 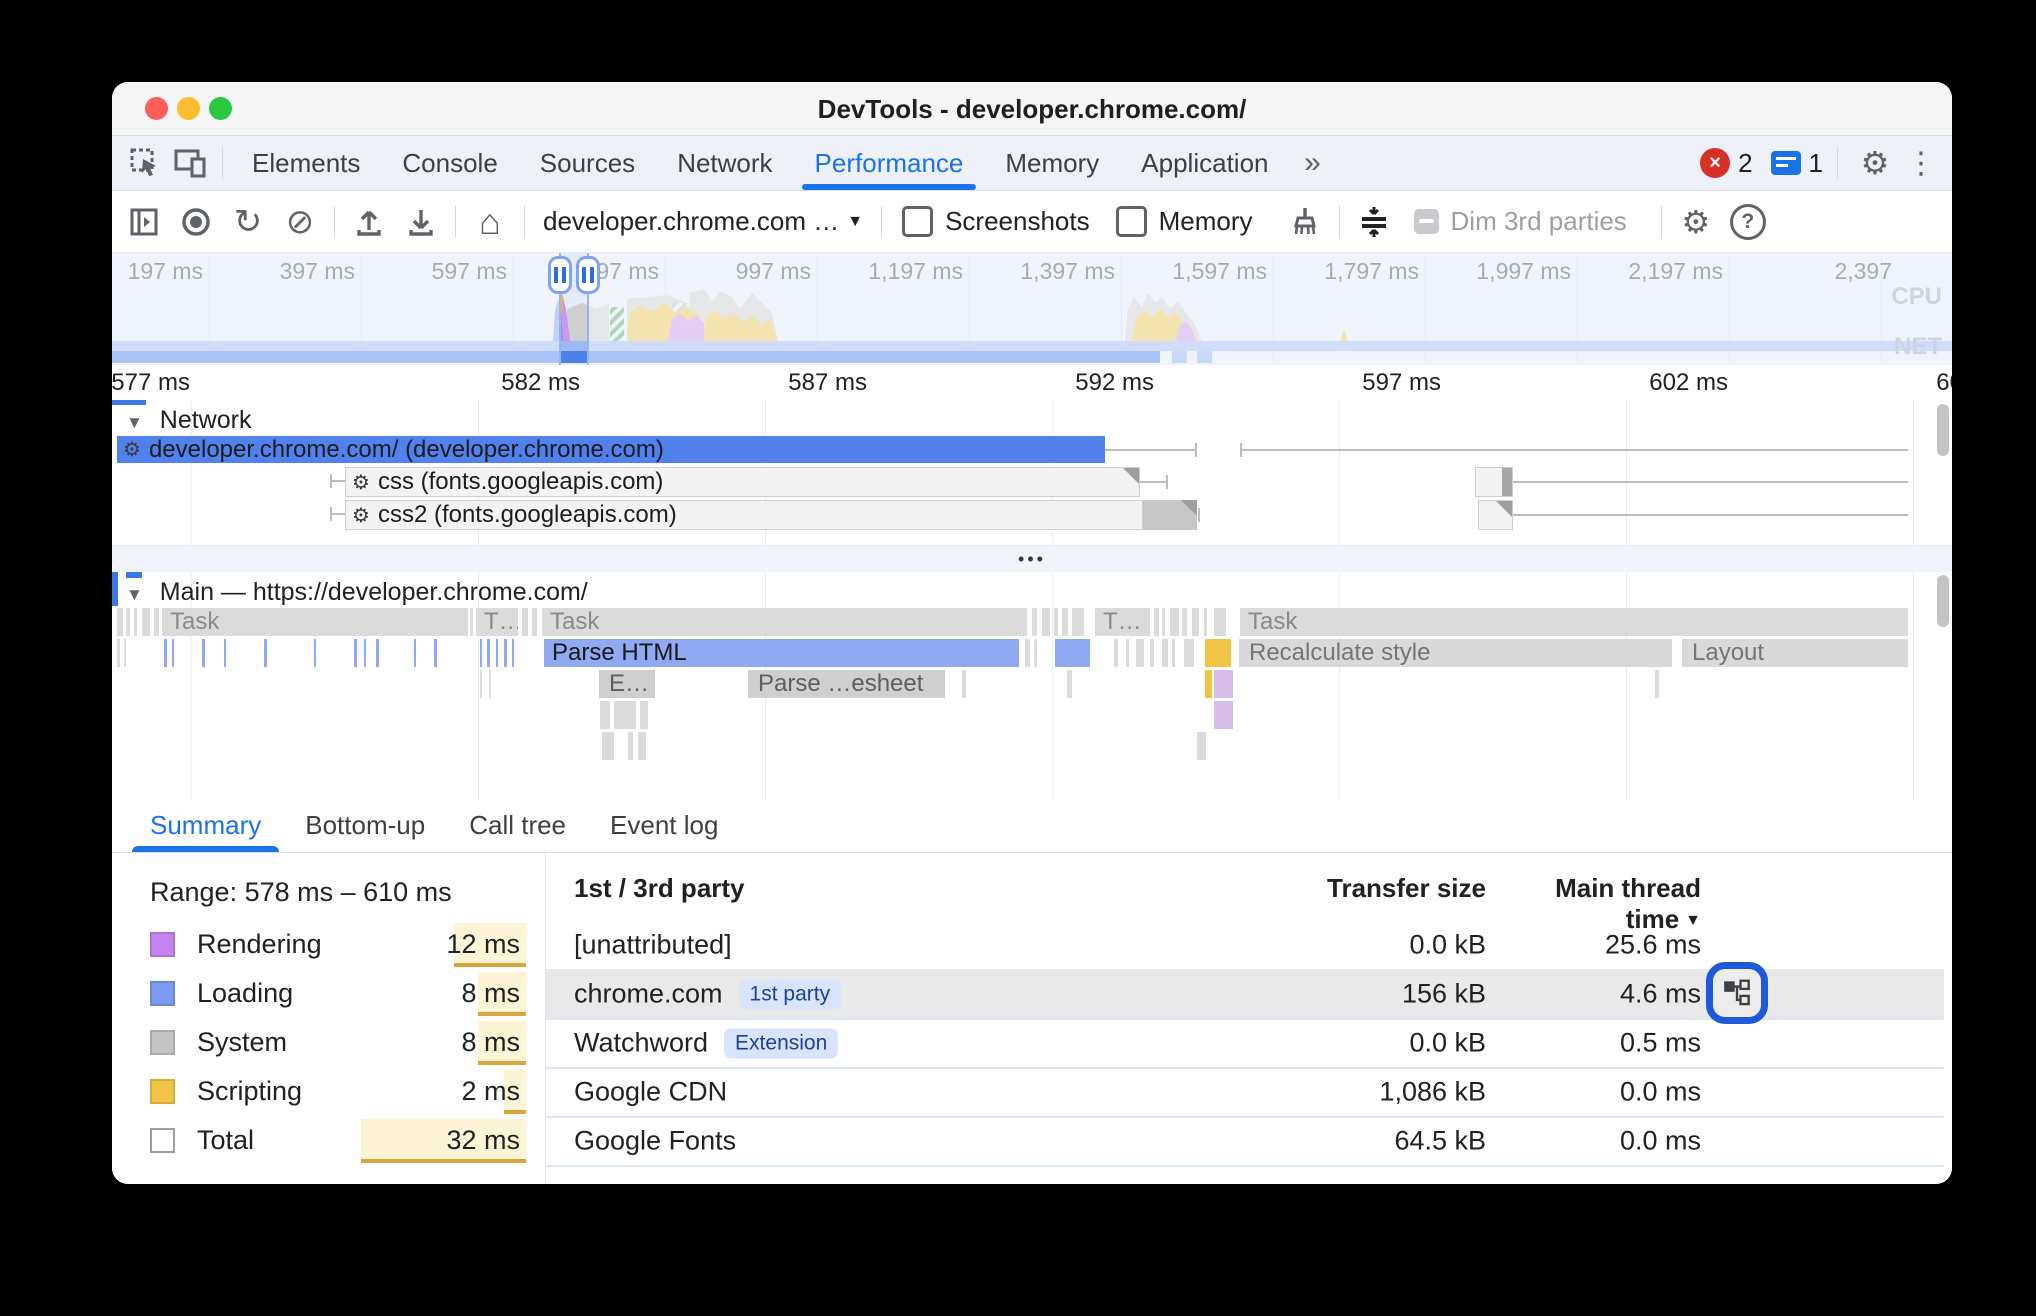 What do you see at coordinates (1032, 826) in the screenshot?
I see `details-tabbar: Summary Bottom-up Call tree Event log` at bounding box center [1032, 826].